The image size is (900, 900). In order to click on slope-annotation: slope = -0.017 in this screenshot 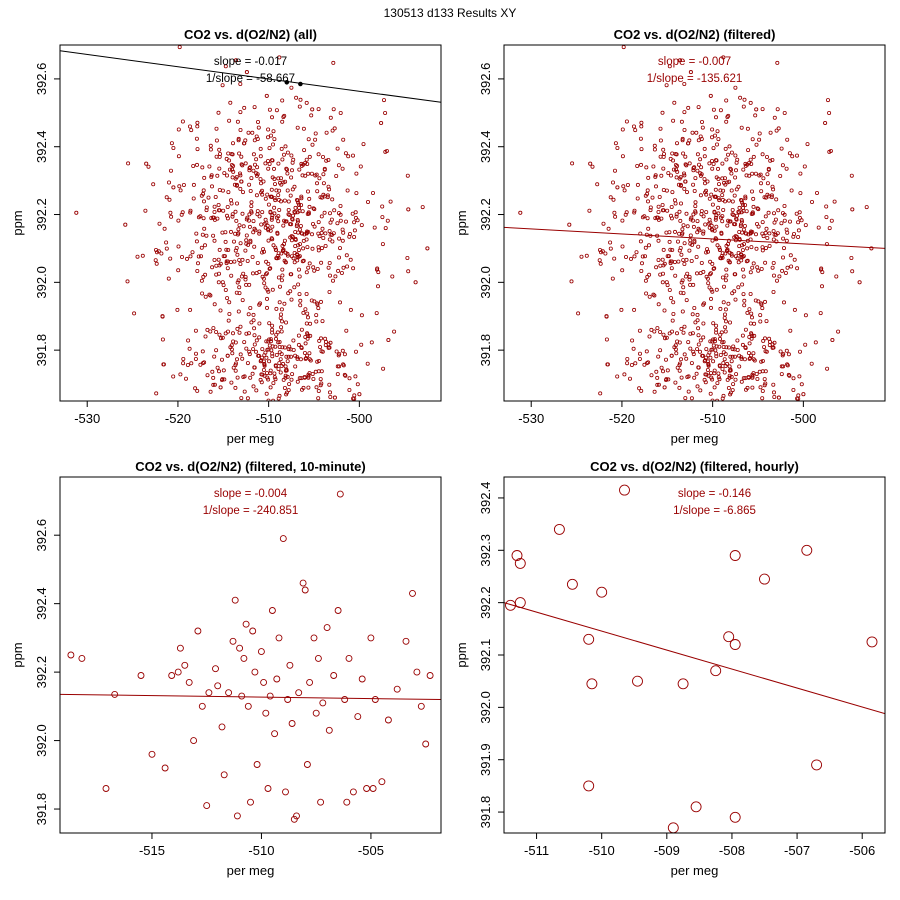, I will do `click(250, 62)`.